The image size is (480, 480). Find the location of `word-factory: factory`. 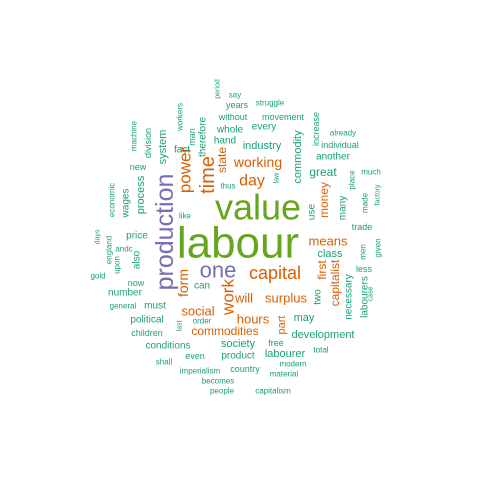

word-factory: factory is located at coordinates (378, 195).